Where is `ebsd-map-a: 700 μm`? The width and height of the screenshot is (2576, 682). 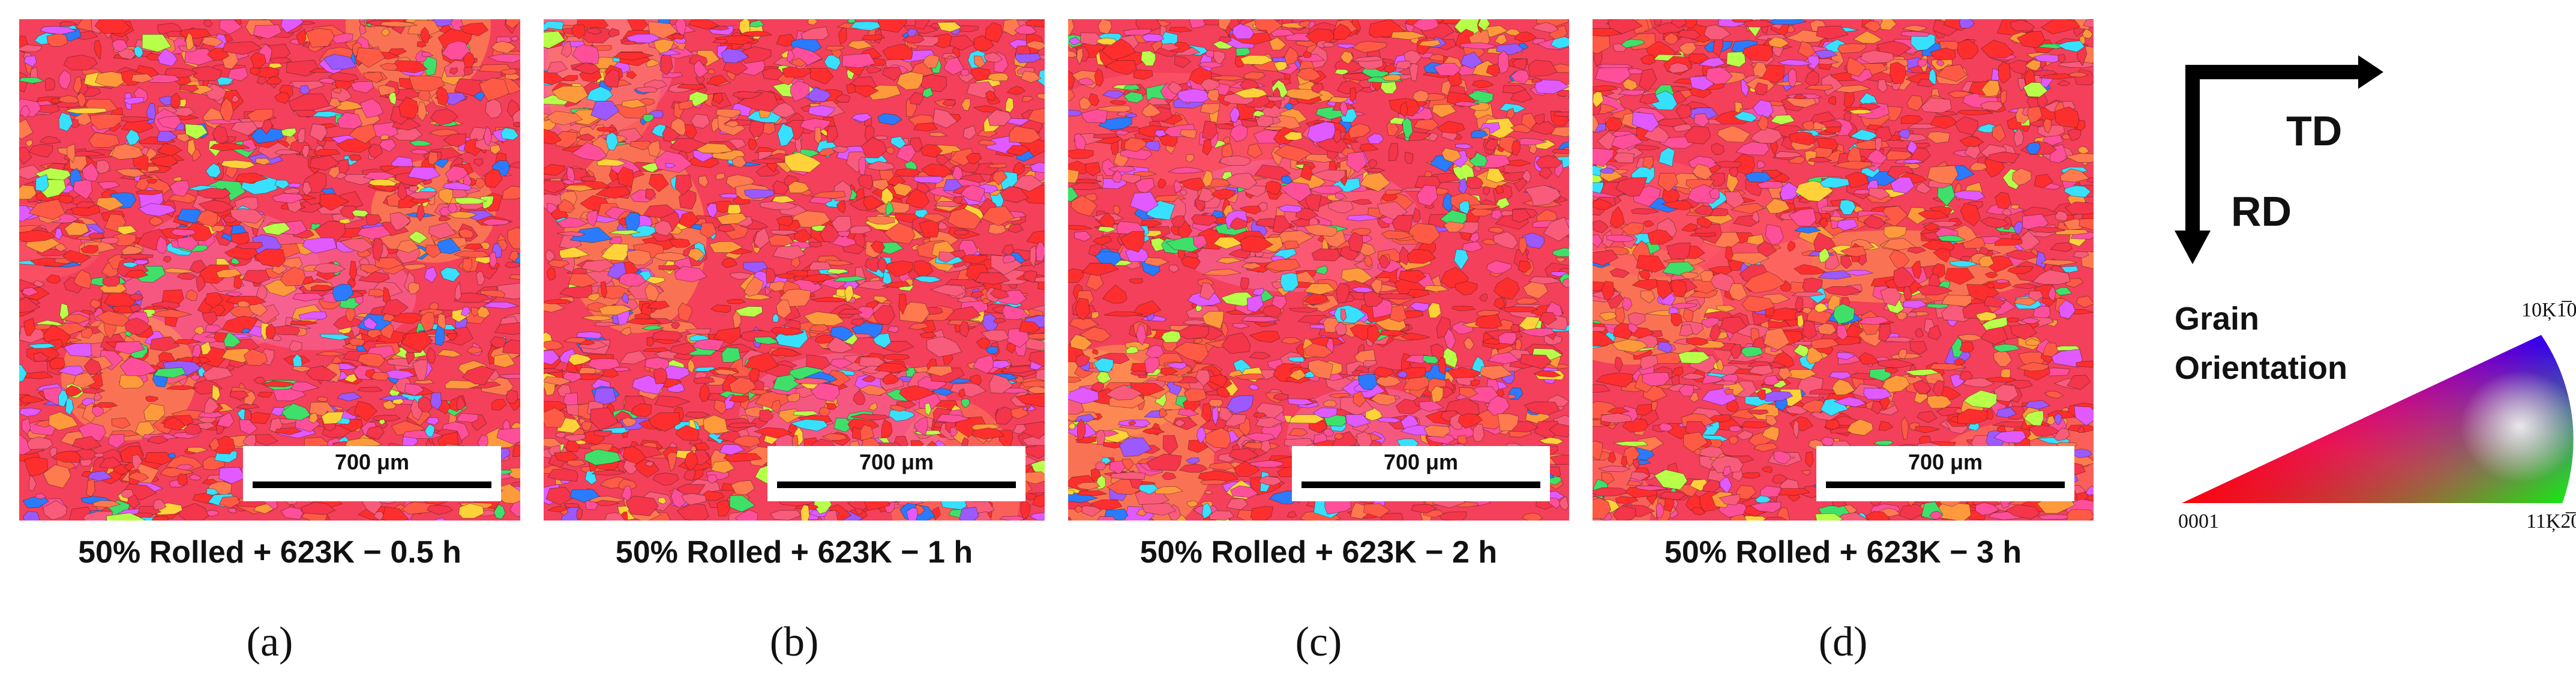
ebsd-map-a: 700 μm is located at coordinates (269, 270).